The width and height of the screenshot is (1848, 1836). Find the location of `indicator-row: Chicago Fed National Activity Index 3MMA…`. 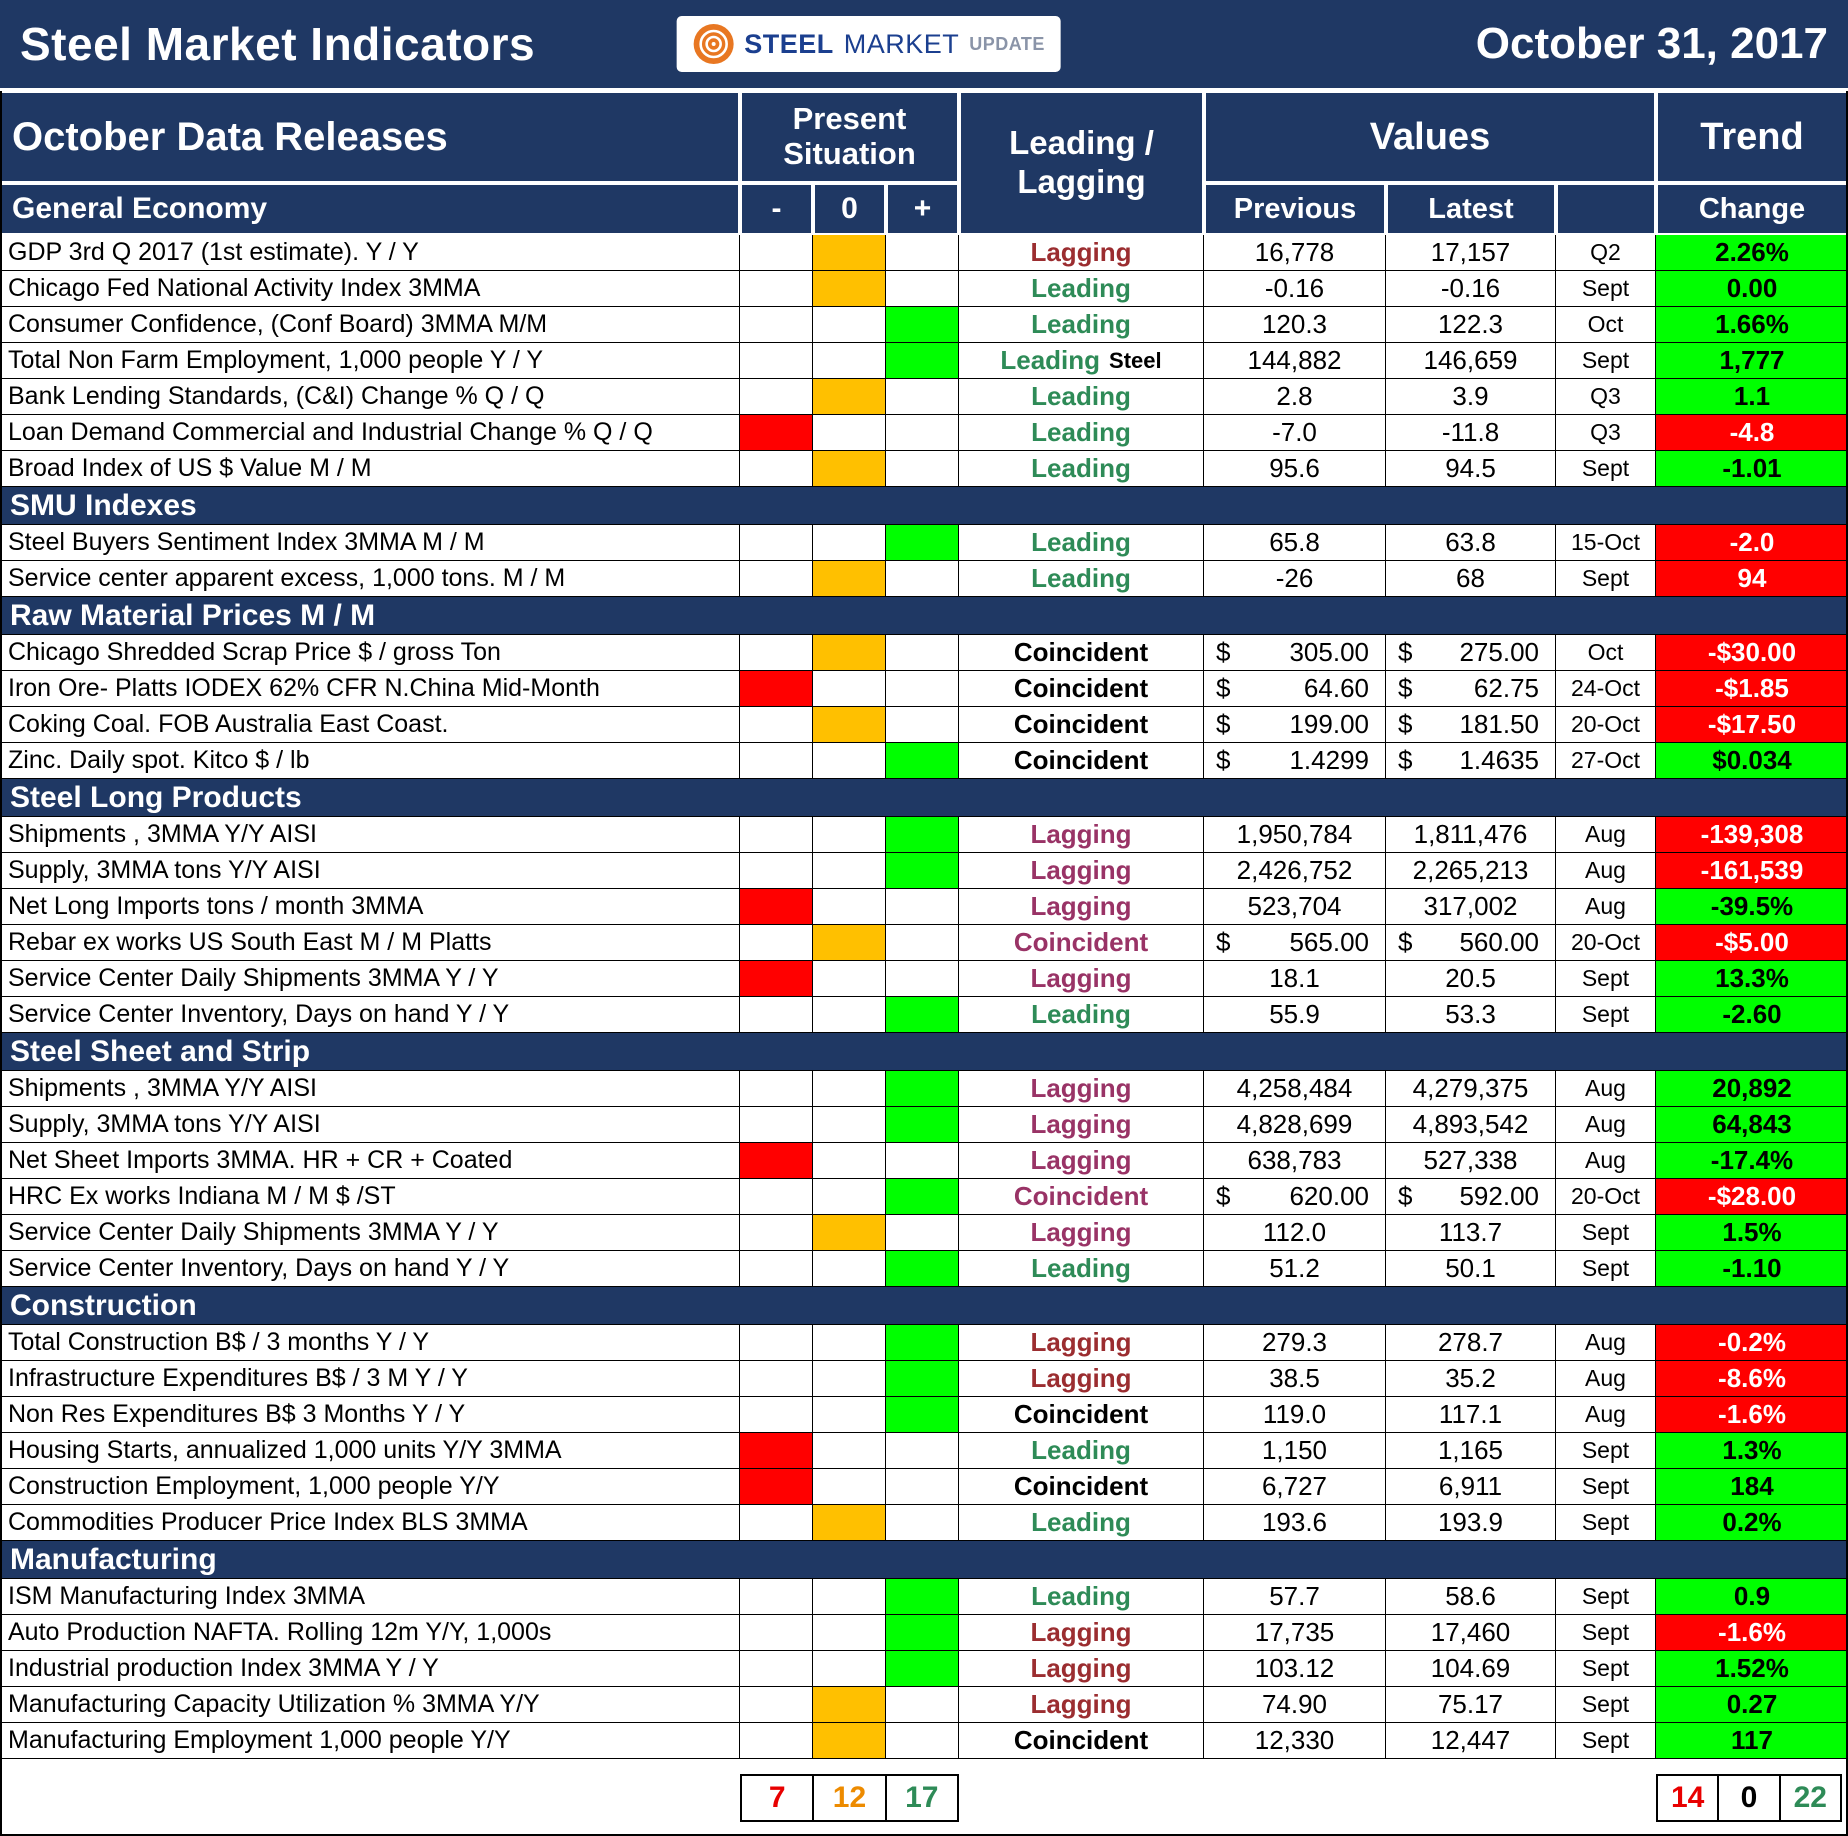

indicator-row: Chicago Fed National Activity Index 3MMA… is located at coordinates (924, 289).